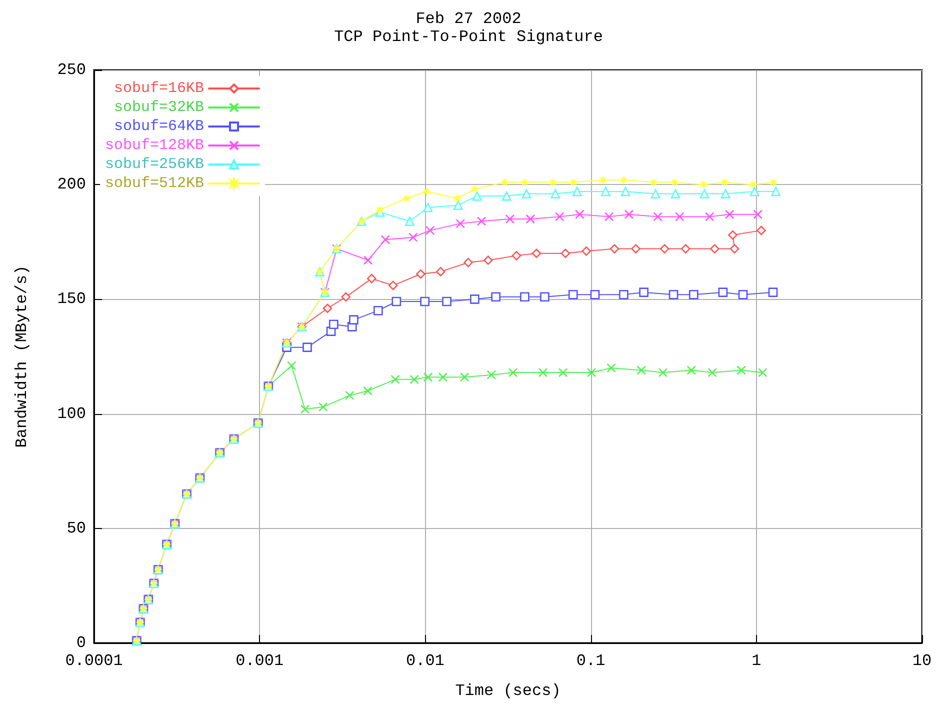 The width and height of the screenshot is (937, 708). I want to click on legend-label: sobuf=256KB, so click(154, 164).